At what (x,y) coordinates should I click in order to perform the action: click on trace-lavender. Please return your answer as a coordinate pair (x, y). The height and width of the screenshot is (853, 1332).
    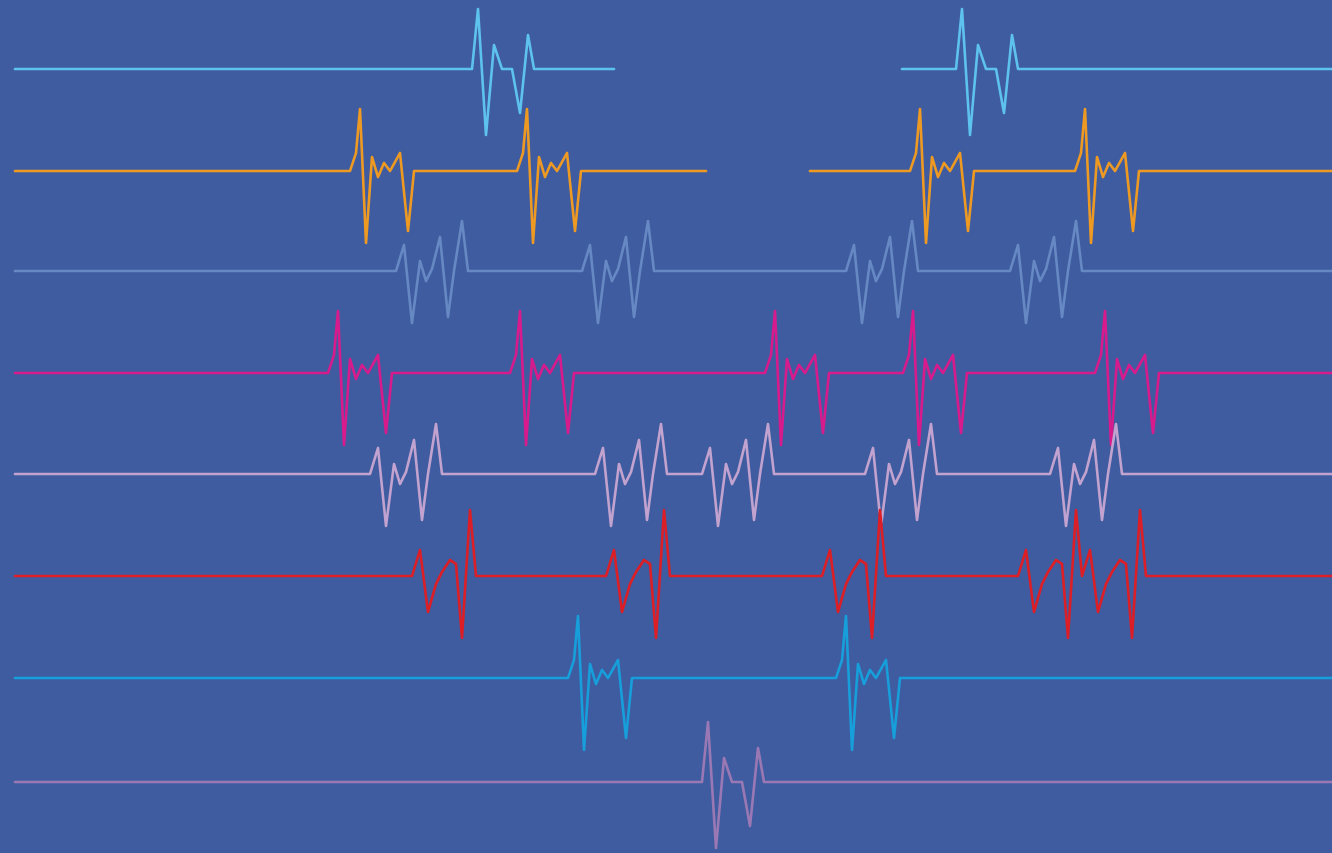
    Looking at the image, I should click on (672, 475).